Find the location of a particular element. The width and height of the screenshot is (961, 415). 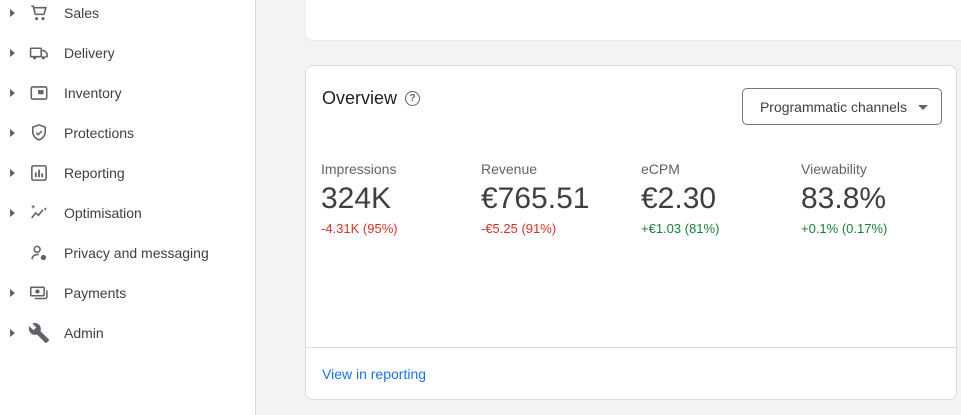

truck-icon is located at coordinates (39, 53).